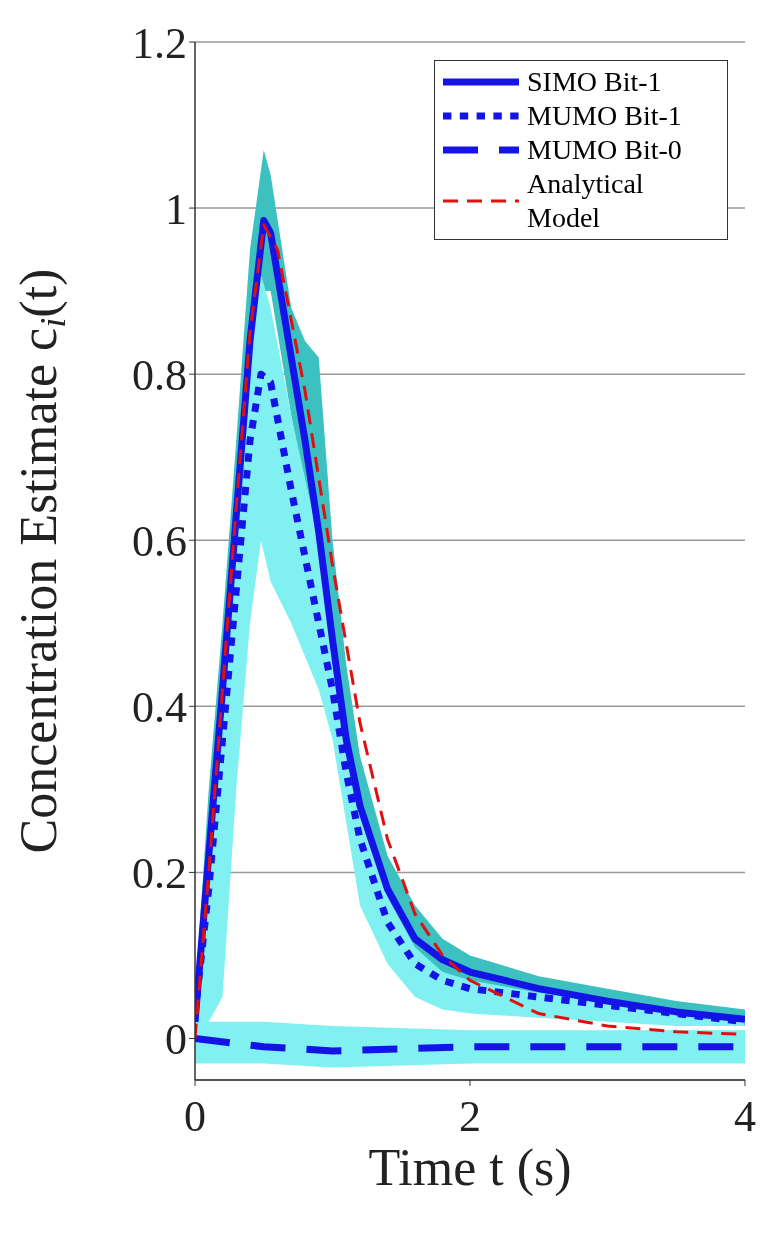 Image resolution: width=764 pixels, height=1248 pixels. Describe the element at coordinates (595, 82) in the screenshot. I see `legend-label: SIMO Bit-1` at that location.